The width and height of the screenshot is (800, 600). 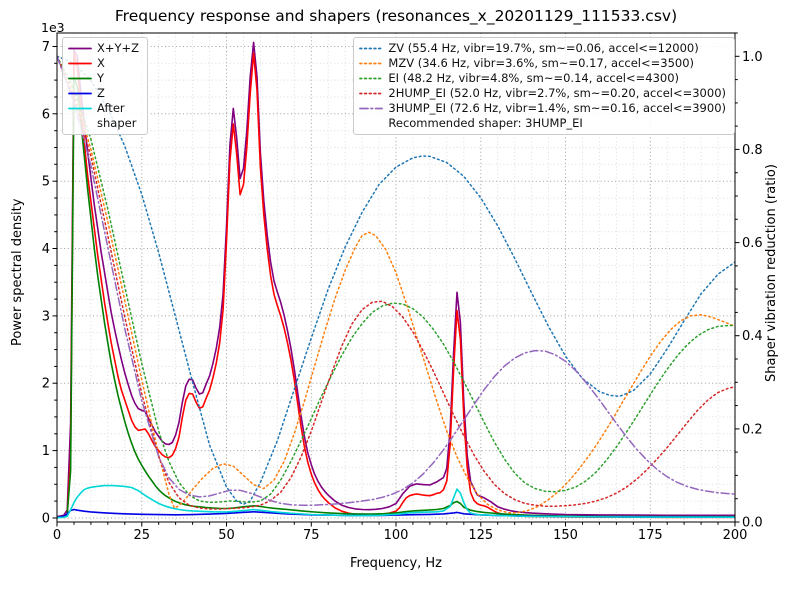 I want to click on right-tick-label: 0.8, so click(x=752, y=150).